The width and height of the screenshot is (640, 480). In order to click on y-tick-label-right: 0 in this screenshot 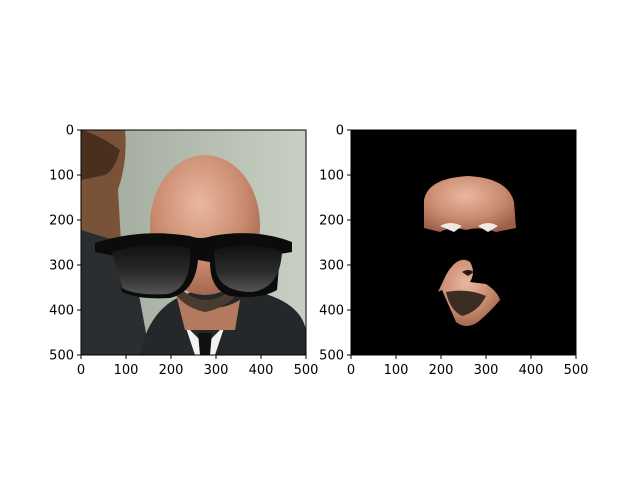, I will do `click(340, 131)`.